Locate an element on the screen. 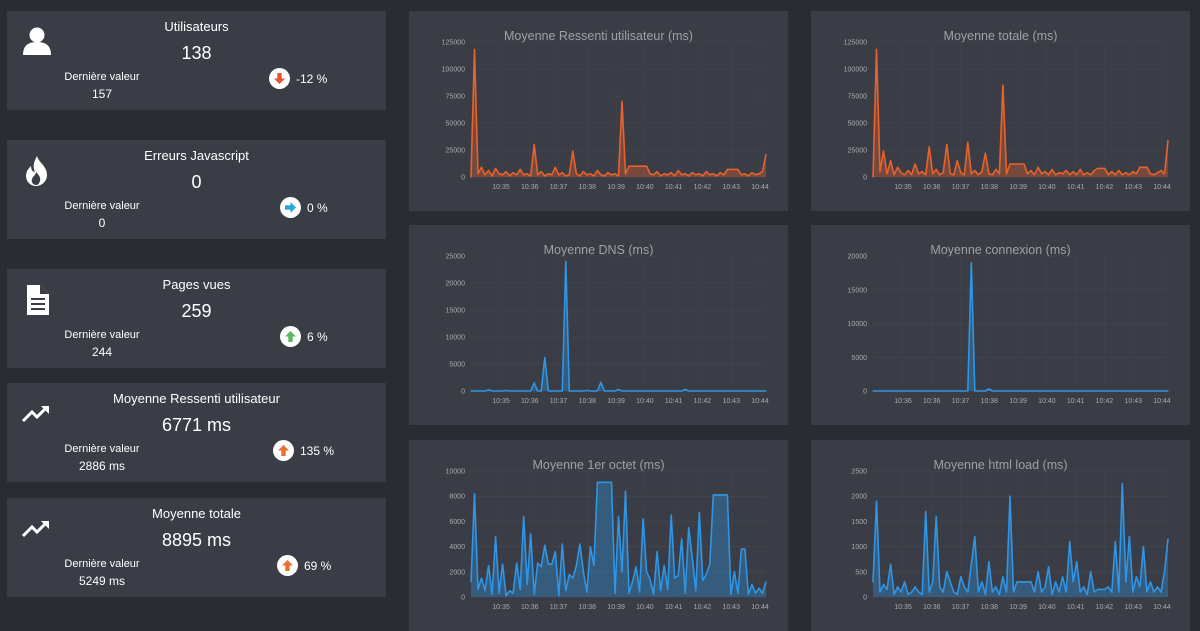 Image resolution: width=1200 pixels, height=631 pixels. card-value: 8895 ms is located at coordinates (196, 540).